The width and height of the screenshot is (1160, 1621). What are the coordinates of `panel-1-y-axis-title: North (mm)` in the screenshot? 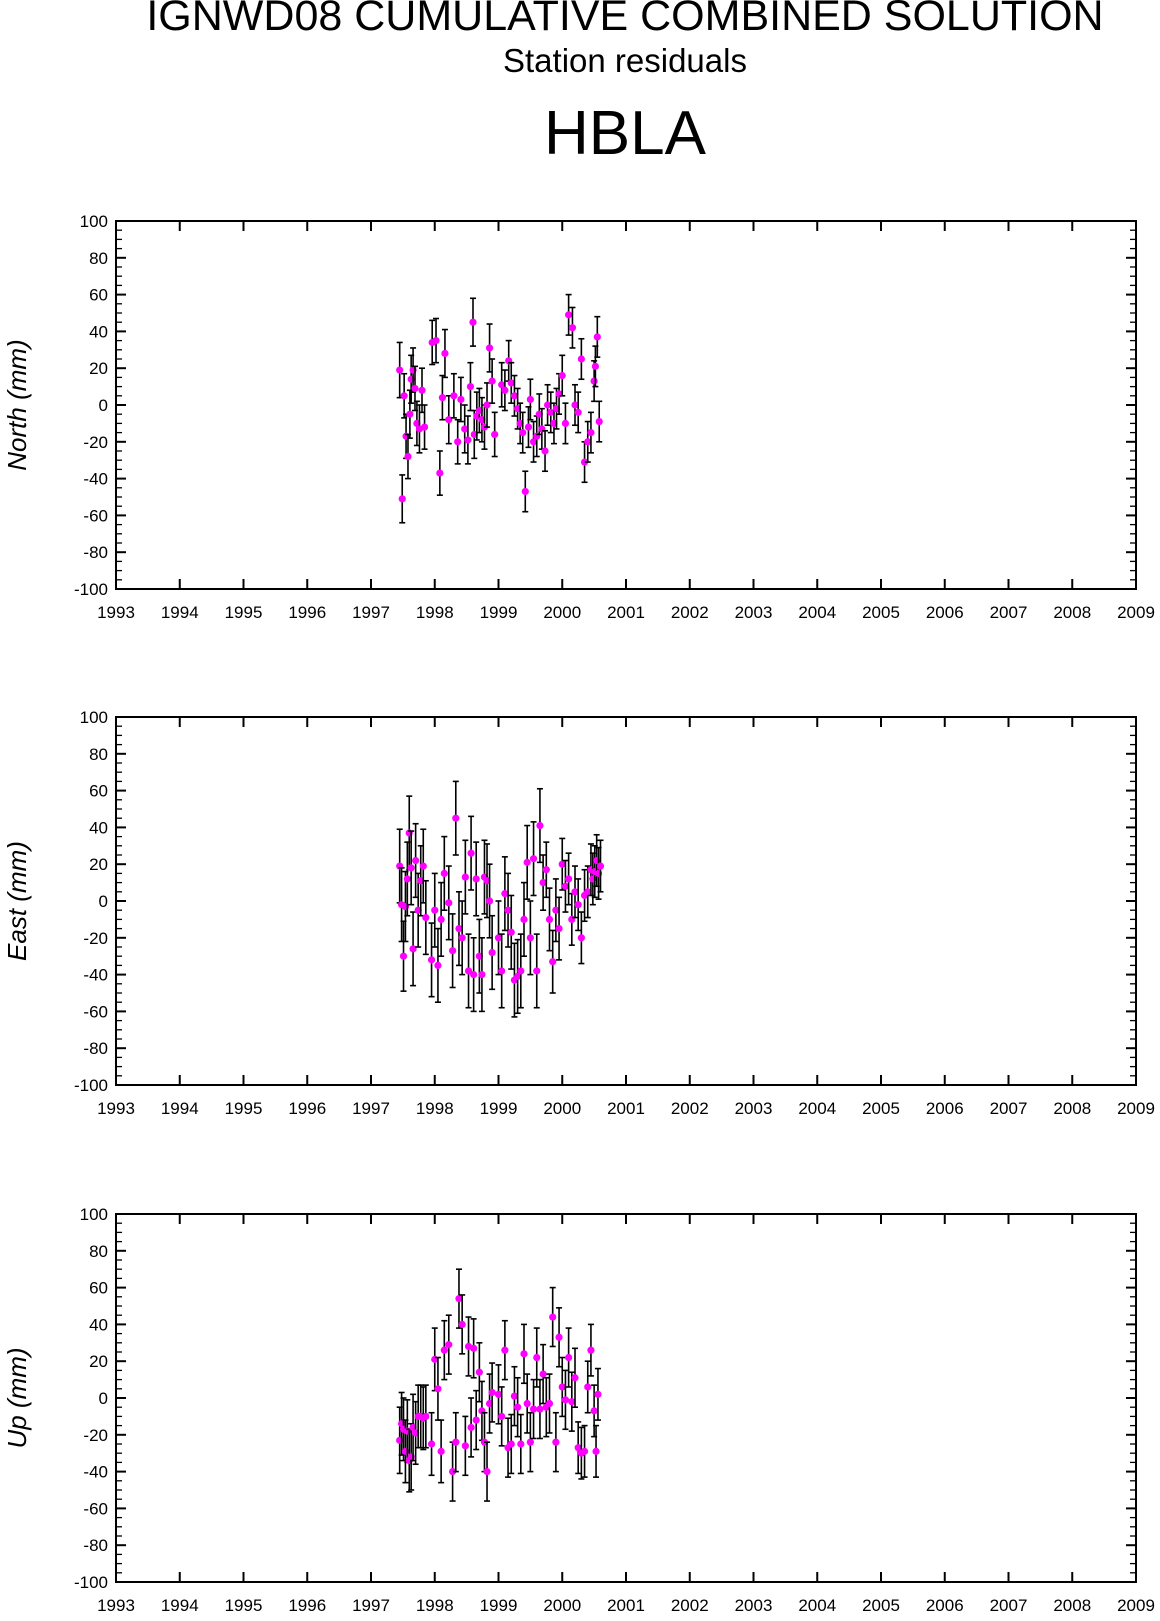 It's located at (17, 404).